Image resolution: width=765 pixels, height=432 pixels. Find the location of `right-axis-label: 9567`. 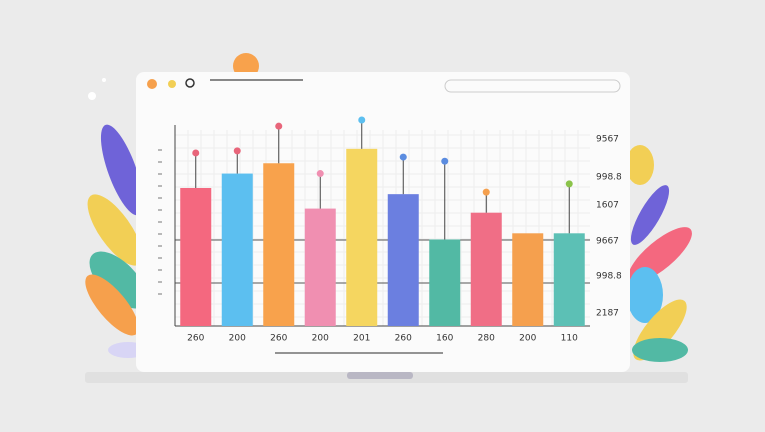

right-axis-label: 9567 is located at coordinates (607, 140).